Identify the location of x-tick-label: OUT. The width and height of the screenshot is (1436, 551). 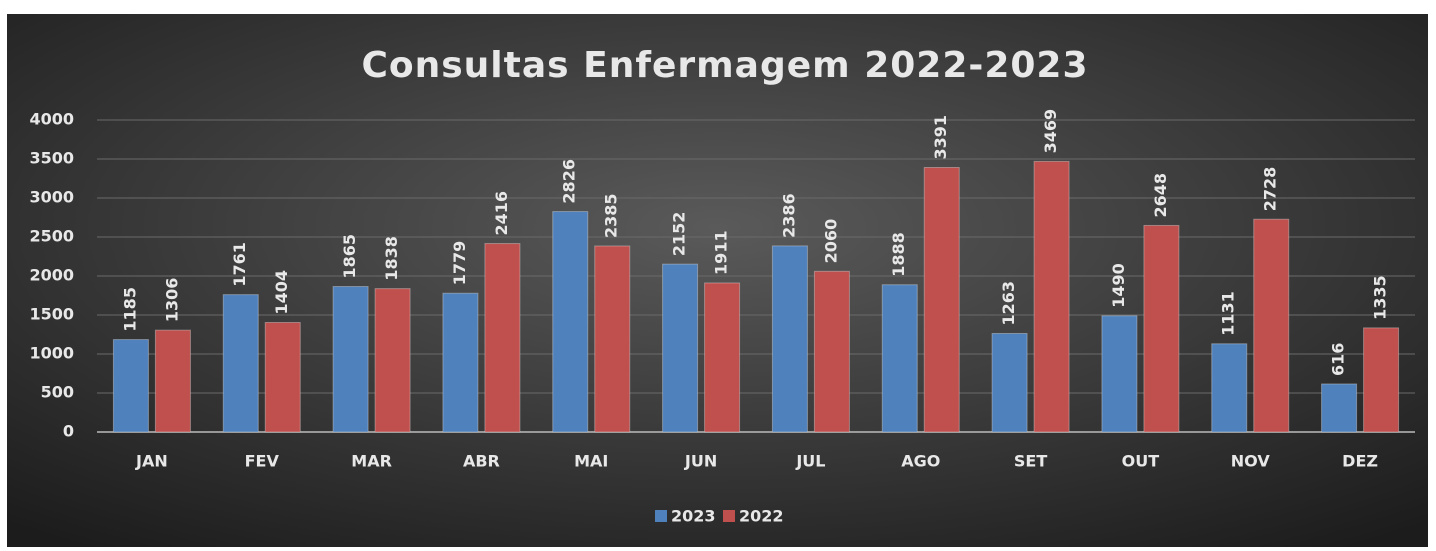
(1141, 461).